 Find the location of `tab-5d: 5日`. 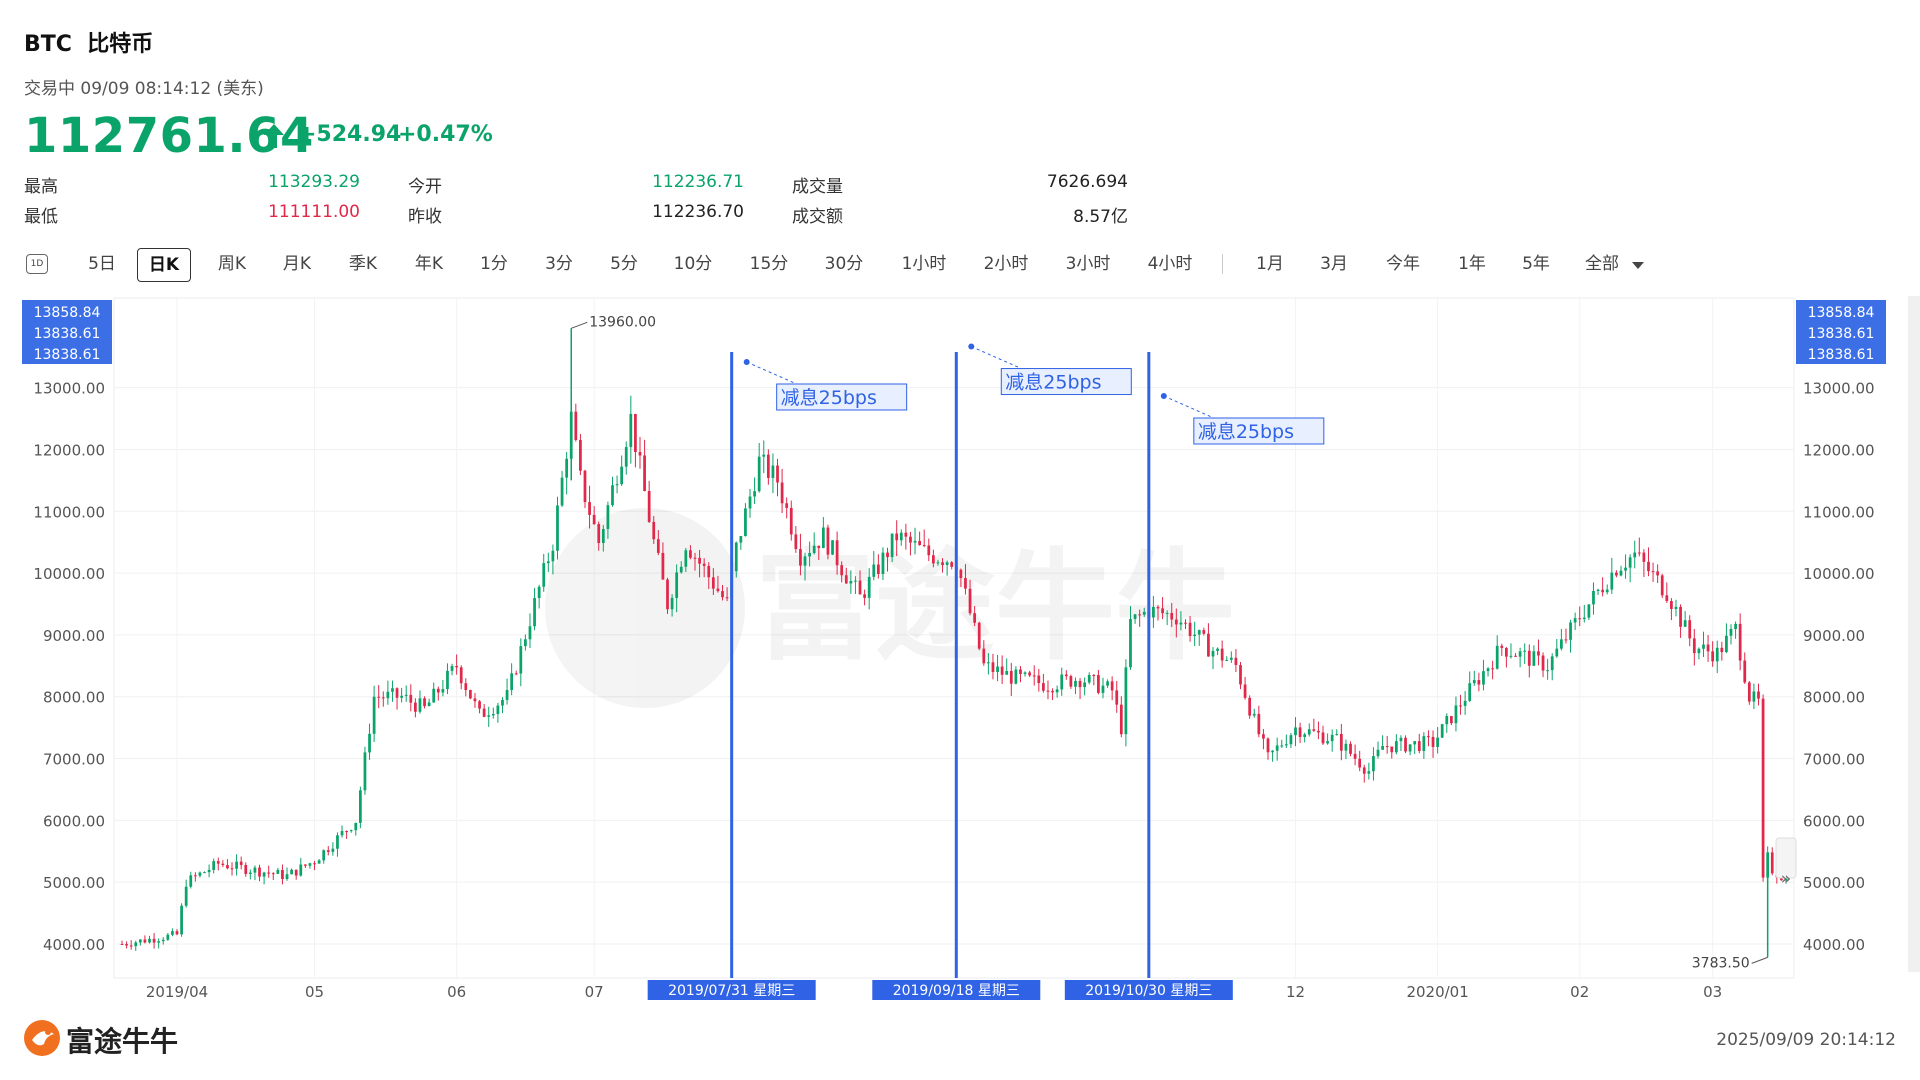

tab-5d: 5日 is located at coordinates (102, 264).